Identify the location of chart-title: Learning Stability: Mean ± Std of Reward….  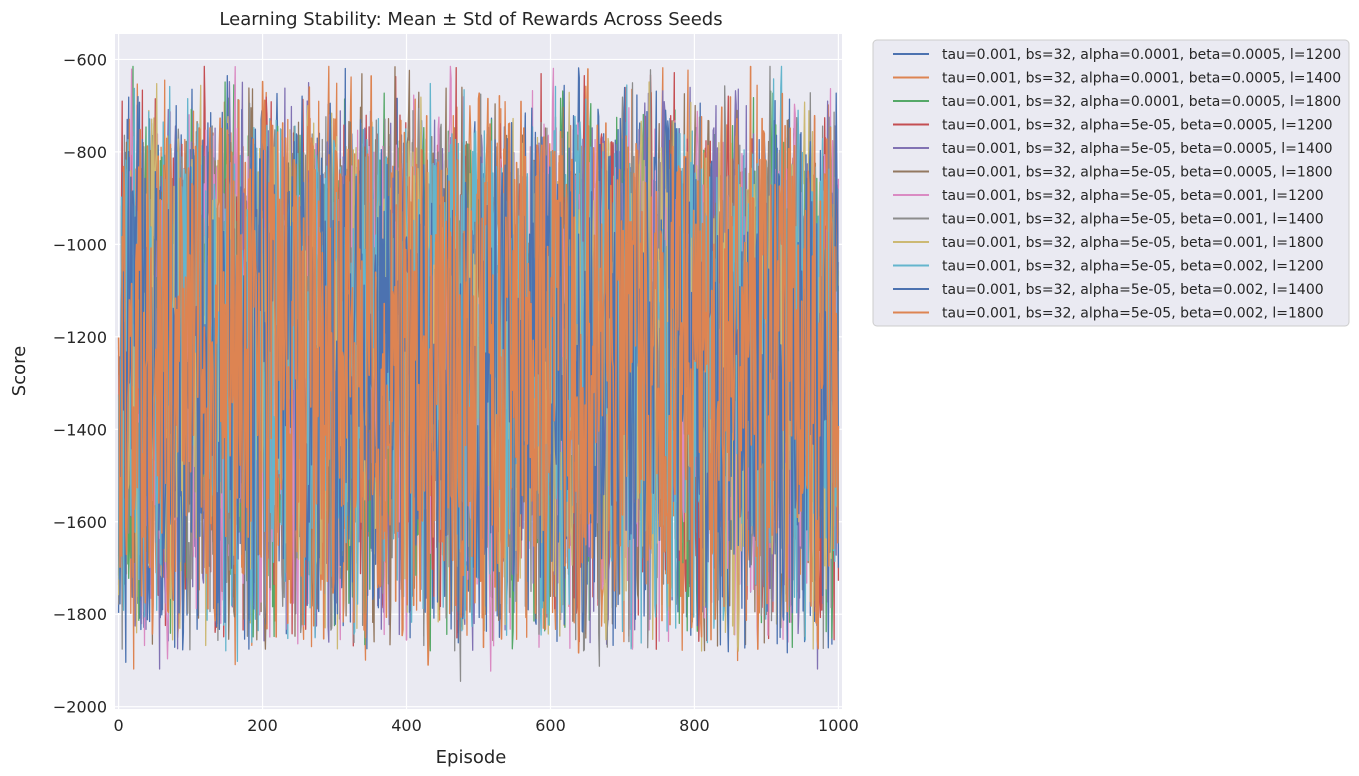
(470, 19).